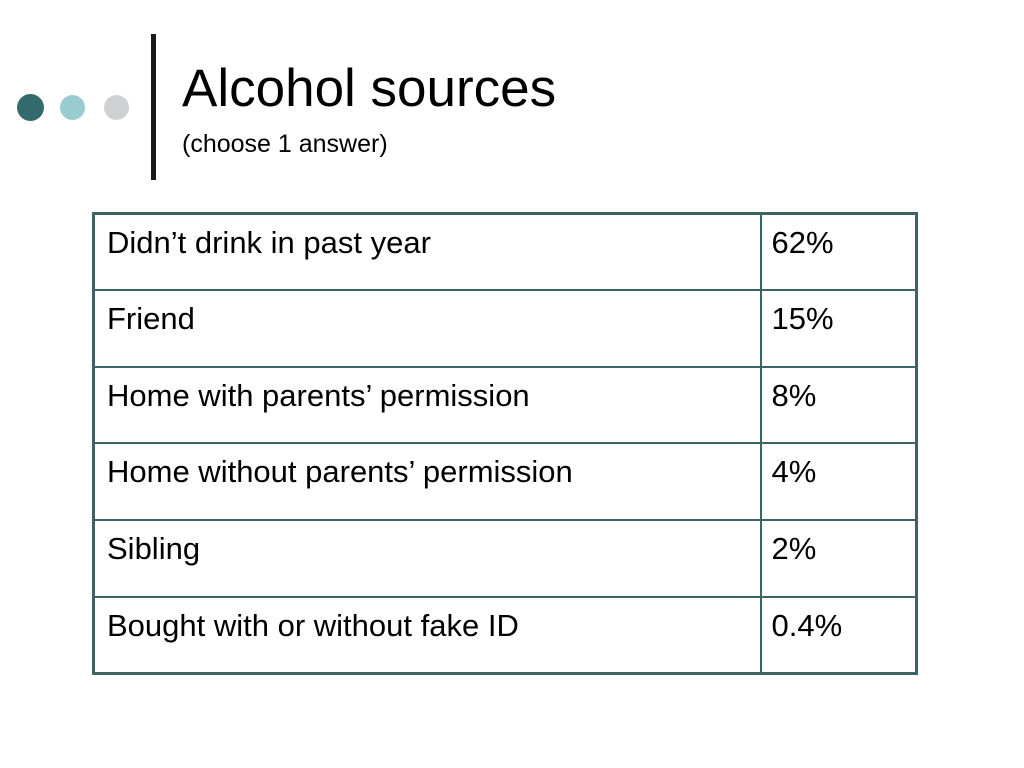 This screenshot has height=768, width=1024. What do you see at coordinates (427, 558) in the screenshot?
I see `row-label: Sibling` at bounding box center [427, 558].